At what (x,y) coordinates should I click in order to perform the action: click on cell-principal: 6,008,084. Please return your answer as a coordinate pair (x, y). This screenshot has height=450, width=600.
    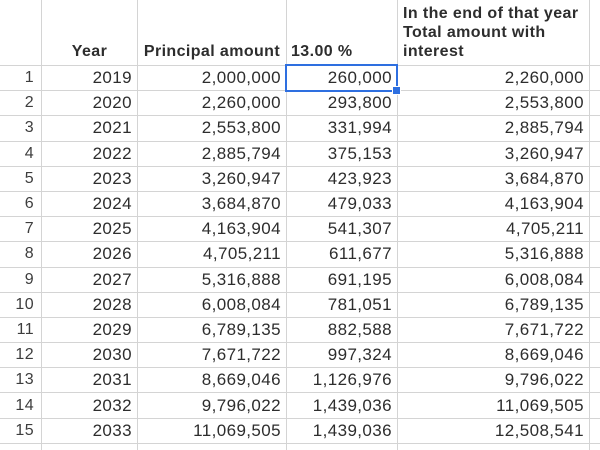
    Looking at the image, I should click on (212, 305).